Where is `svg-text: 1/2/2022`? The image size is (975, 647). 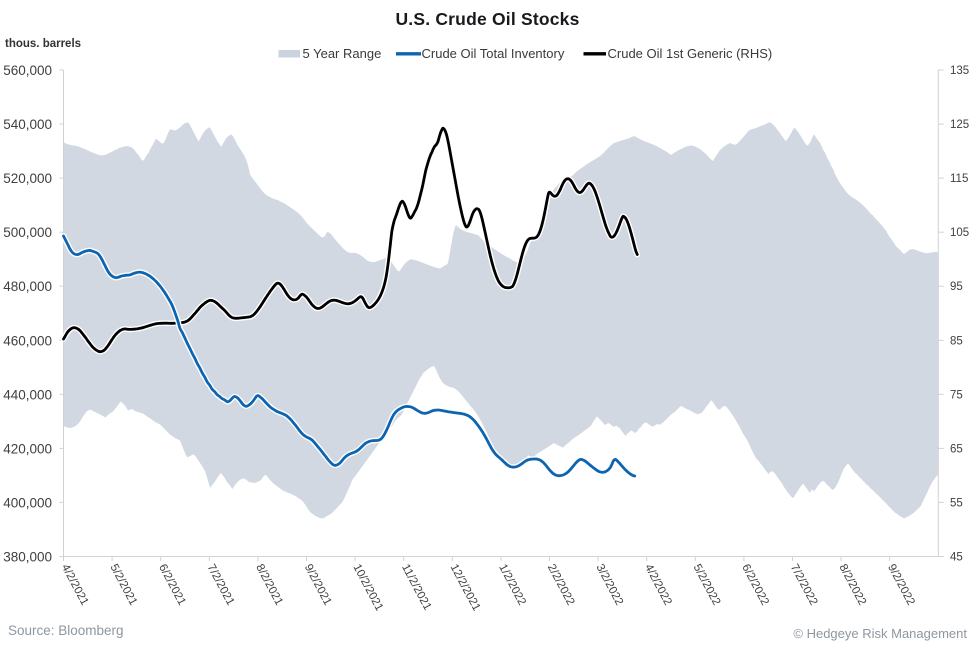 svg-text: 1/2/2022 is located at coordinates (512, 584).